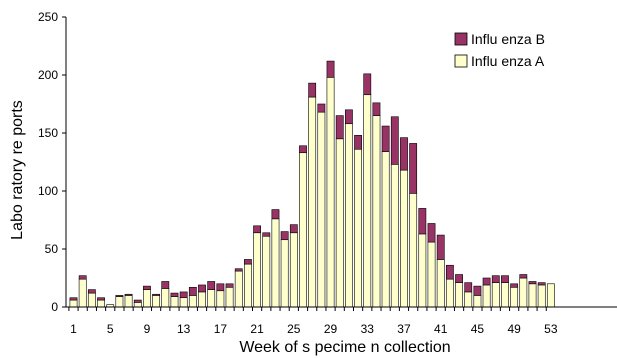  I want to click on x-tick-label: 49, so click(514, 329).